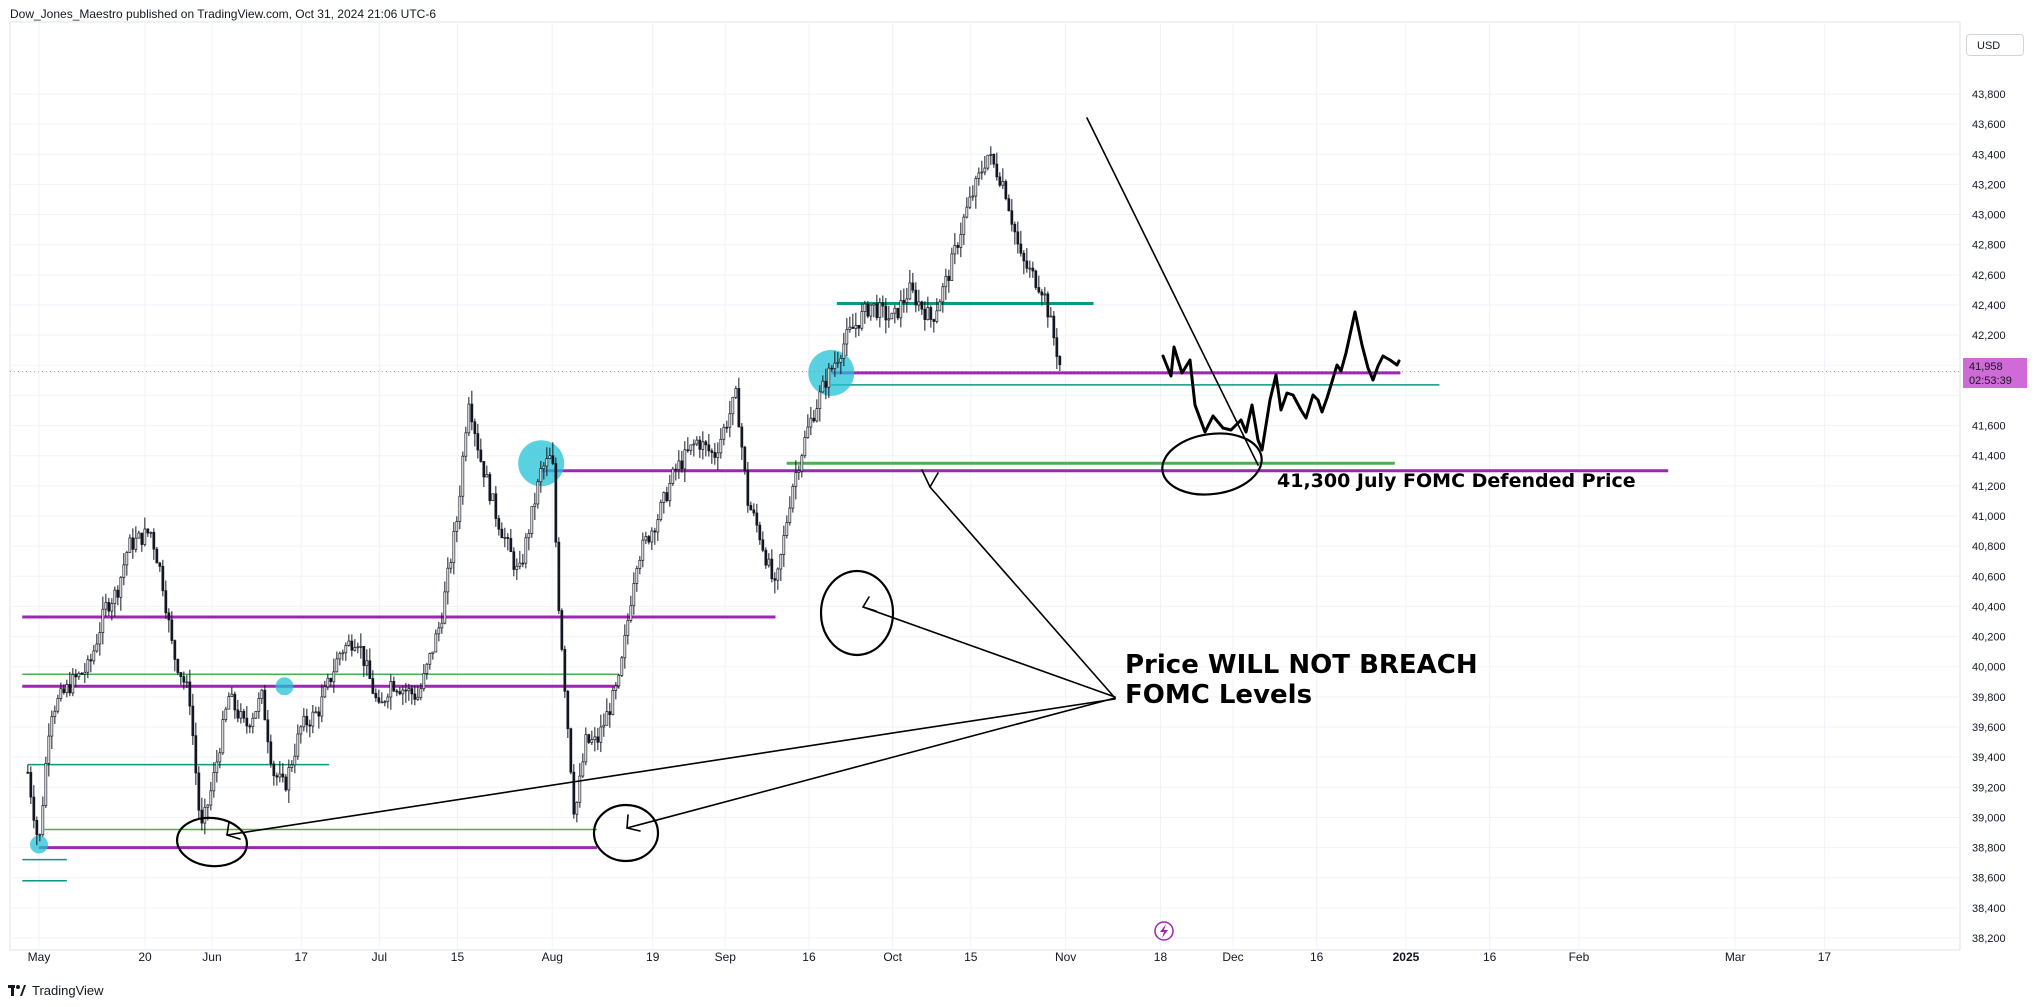  I want to click on time-tick-label: Feb, so click(1579, 957).